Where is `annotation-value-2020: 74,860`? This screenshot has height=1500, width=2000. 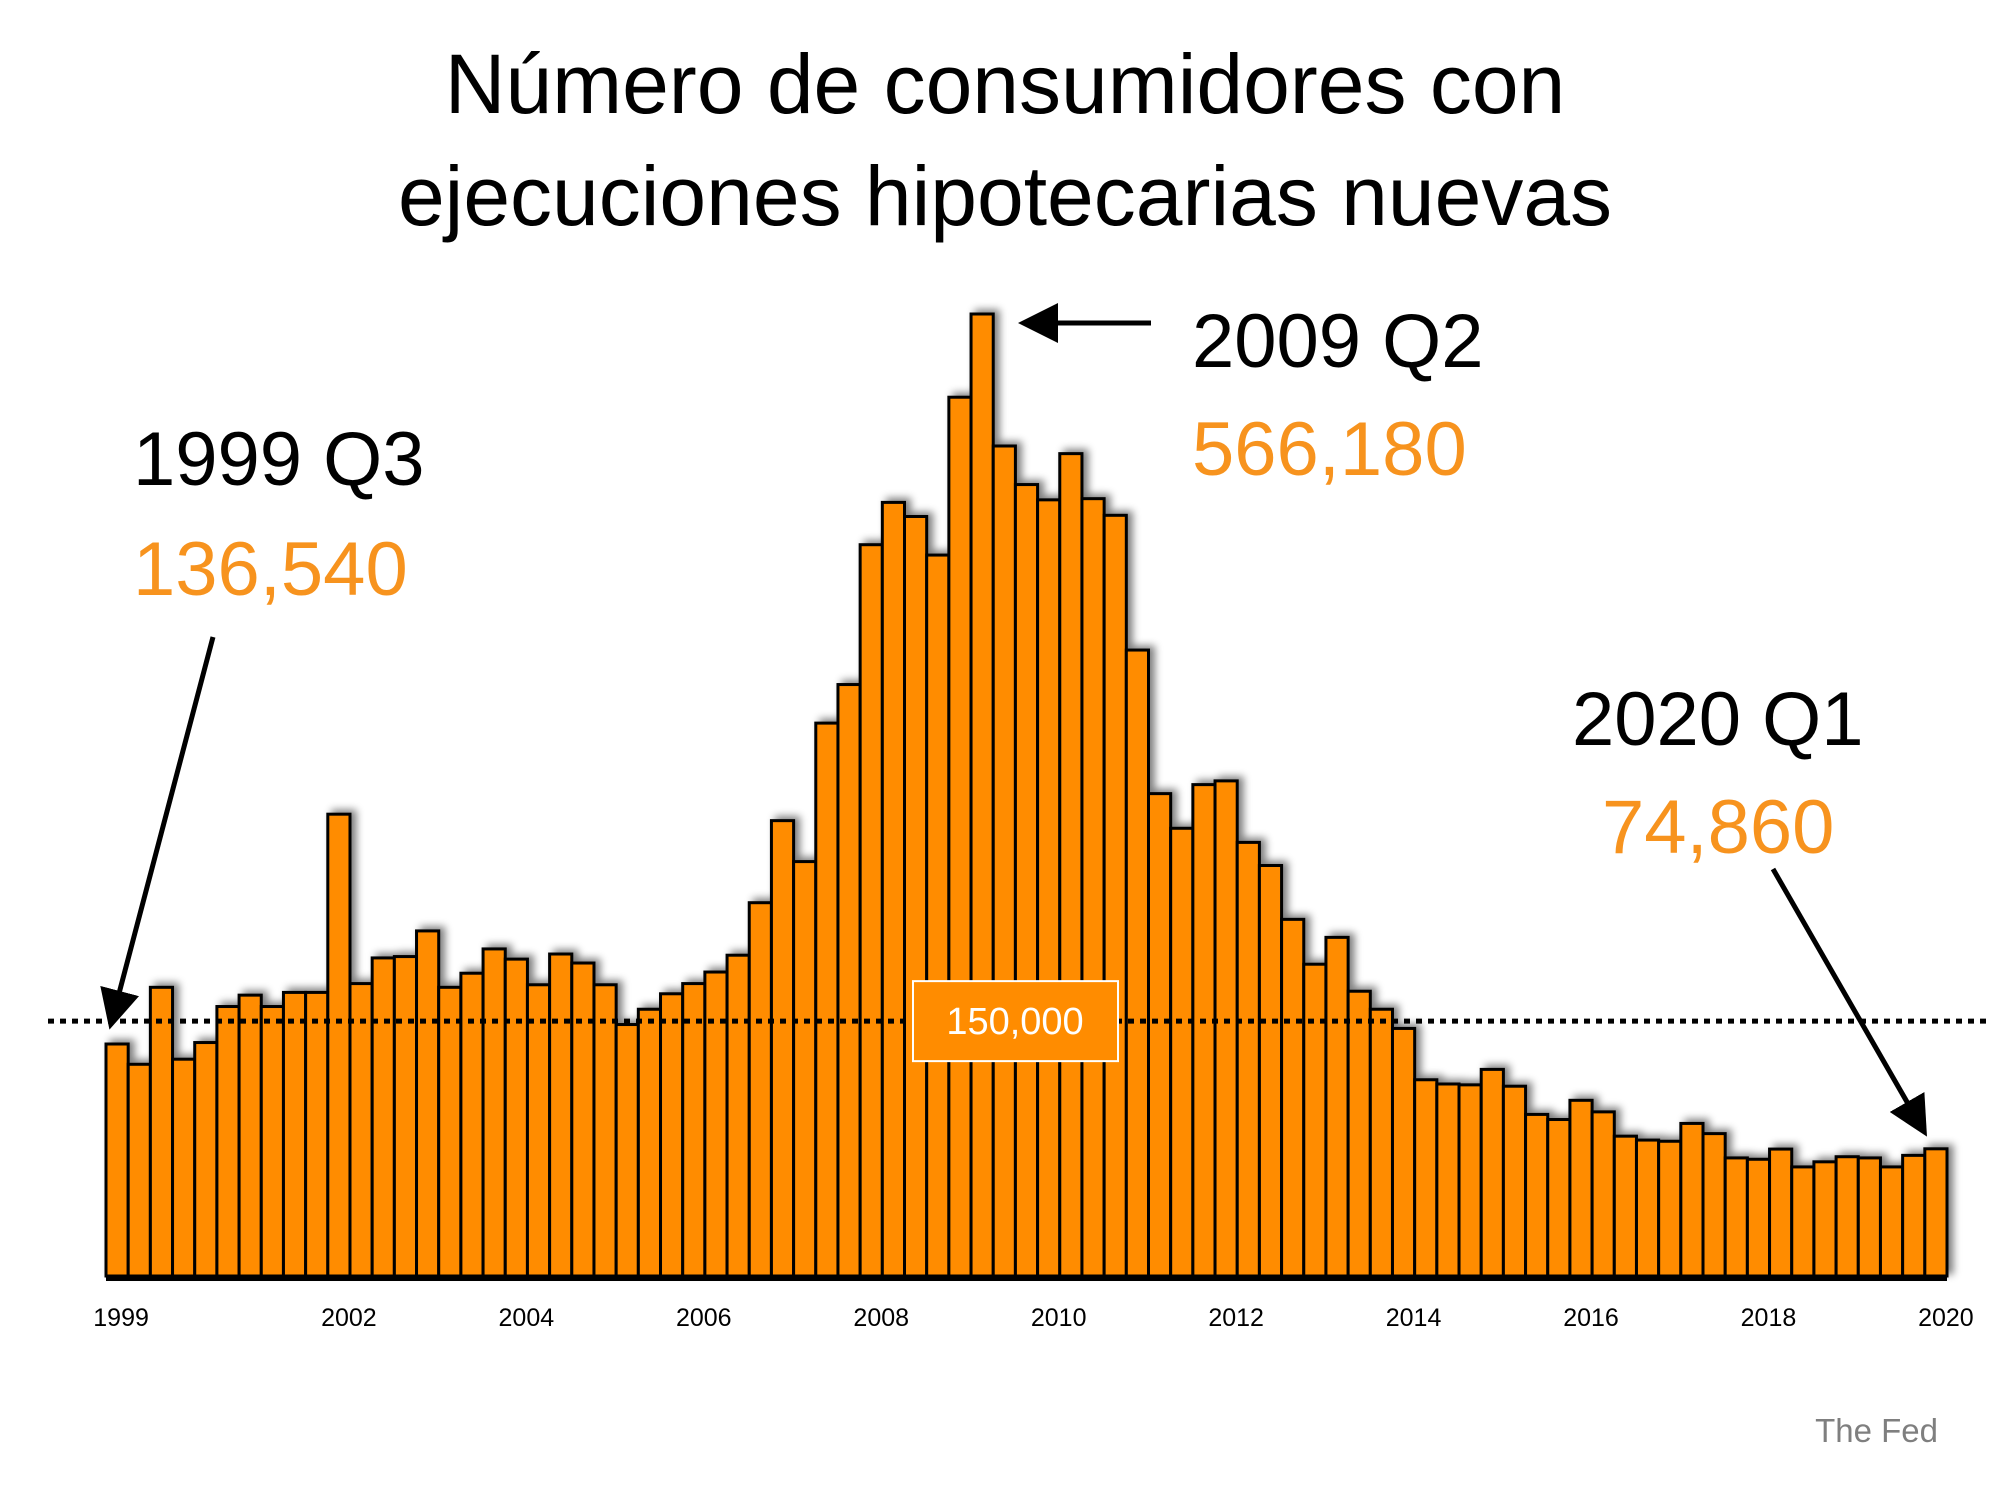
annotation-value-2020: 74,860 is located at coordinates (1718, 827).